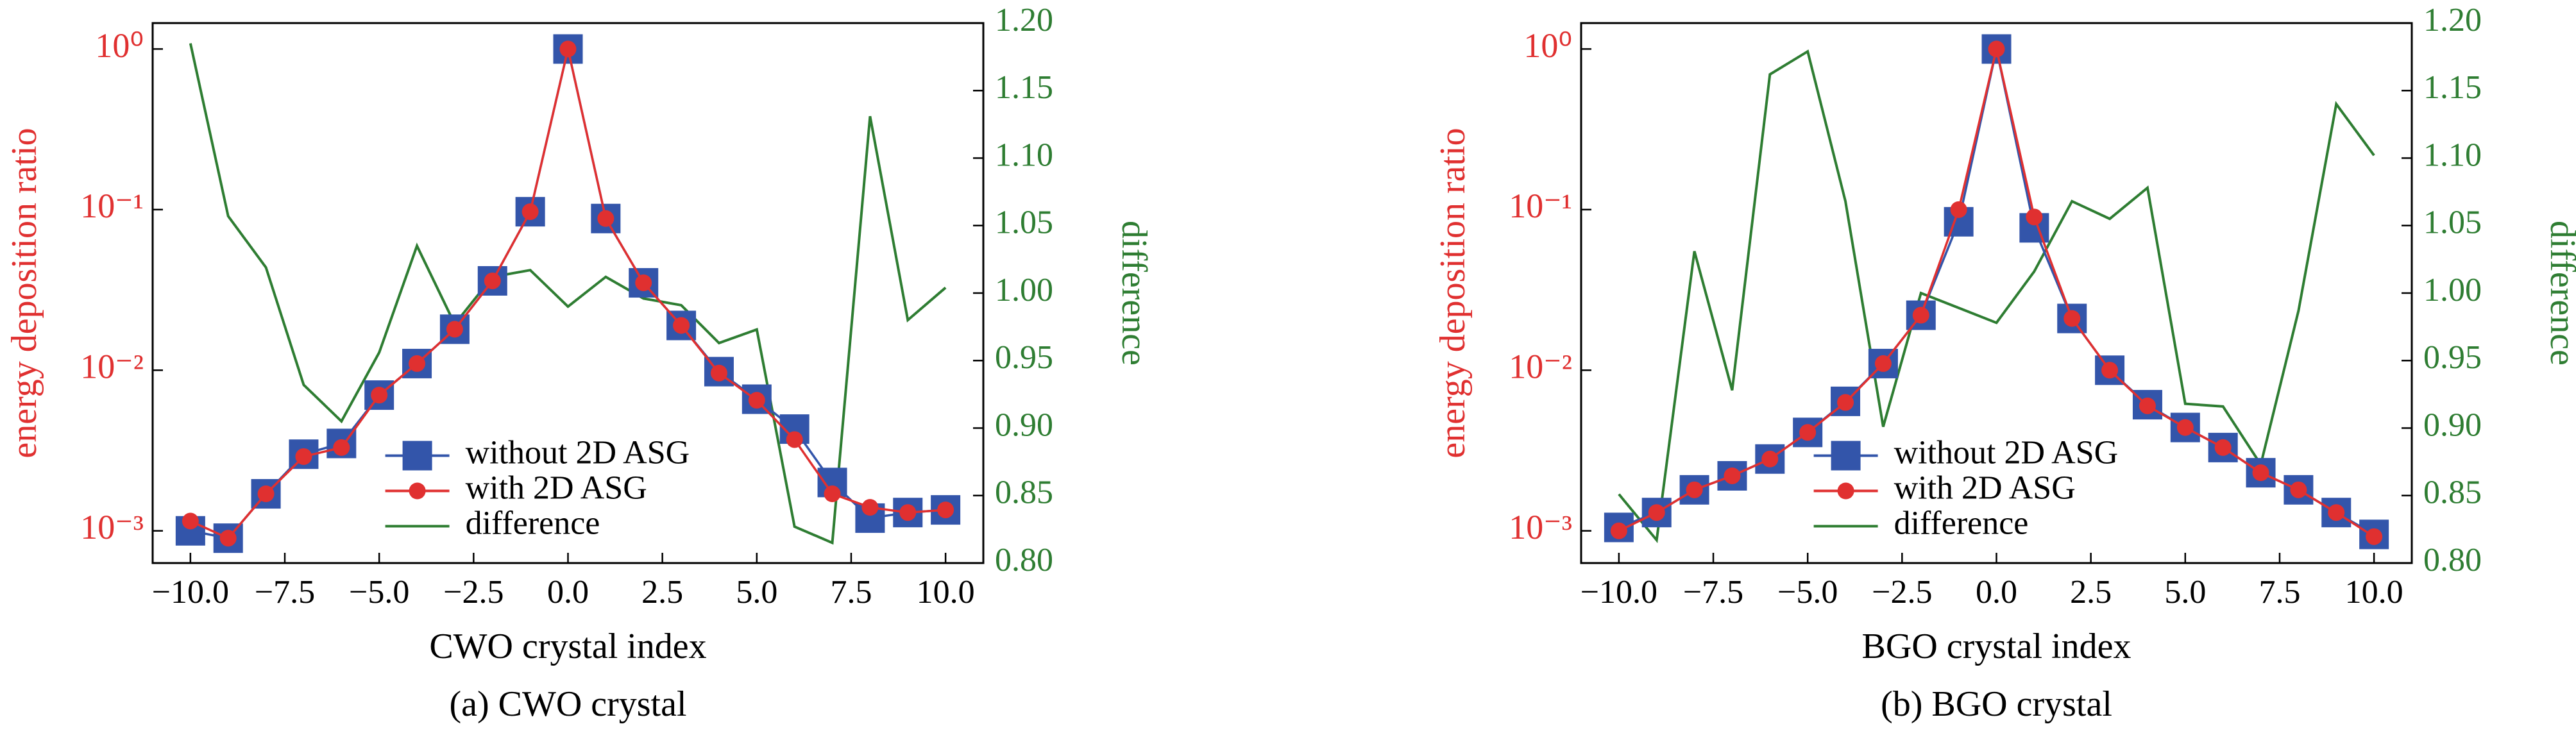 This screenshot has height=733, width=2576. I want to click on legend-label: difference, so click(533, 523).